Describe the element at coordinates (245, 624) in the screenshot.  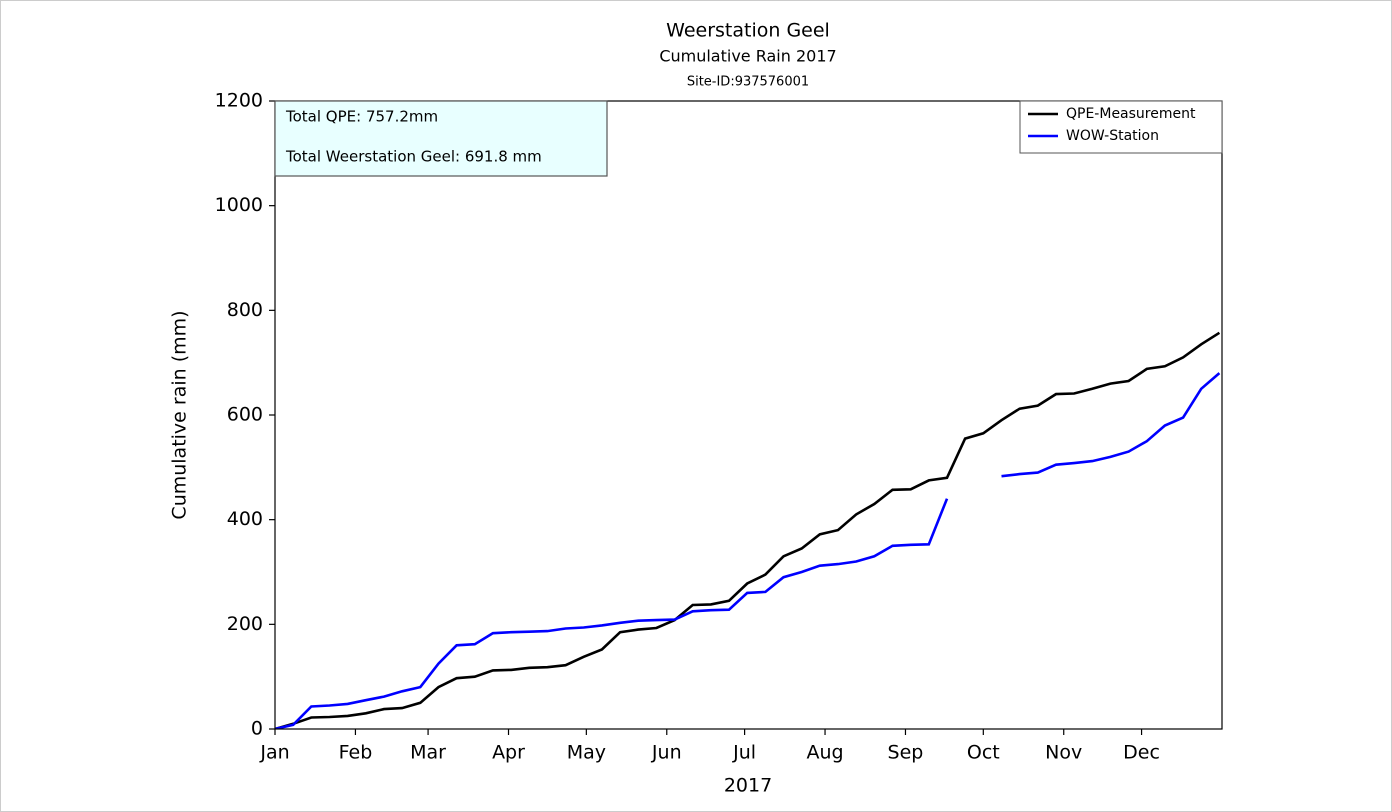
I see `y-tick-label: 200` at that location.